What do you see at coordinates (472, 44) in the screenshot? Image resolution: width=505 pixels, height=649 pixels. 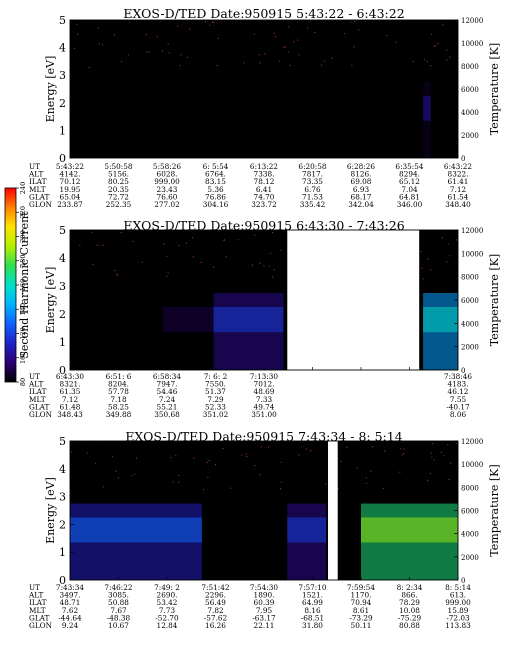 I see `temperature-tick-label: 10000` at bounding box center [472, 44].